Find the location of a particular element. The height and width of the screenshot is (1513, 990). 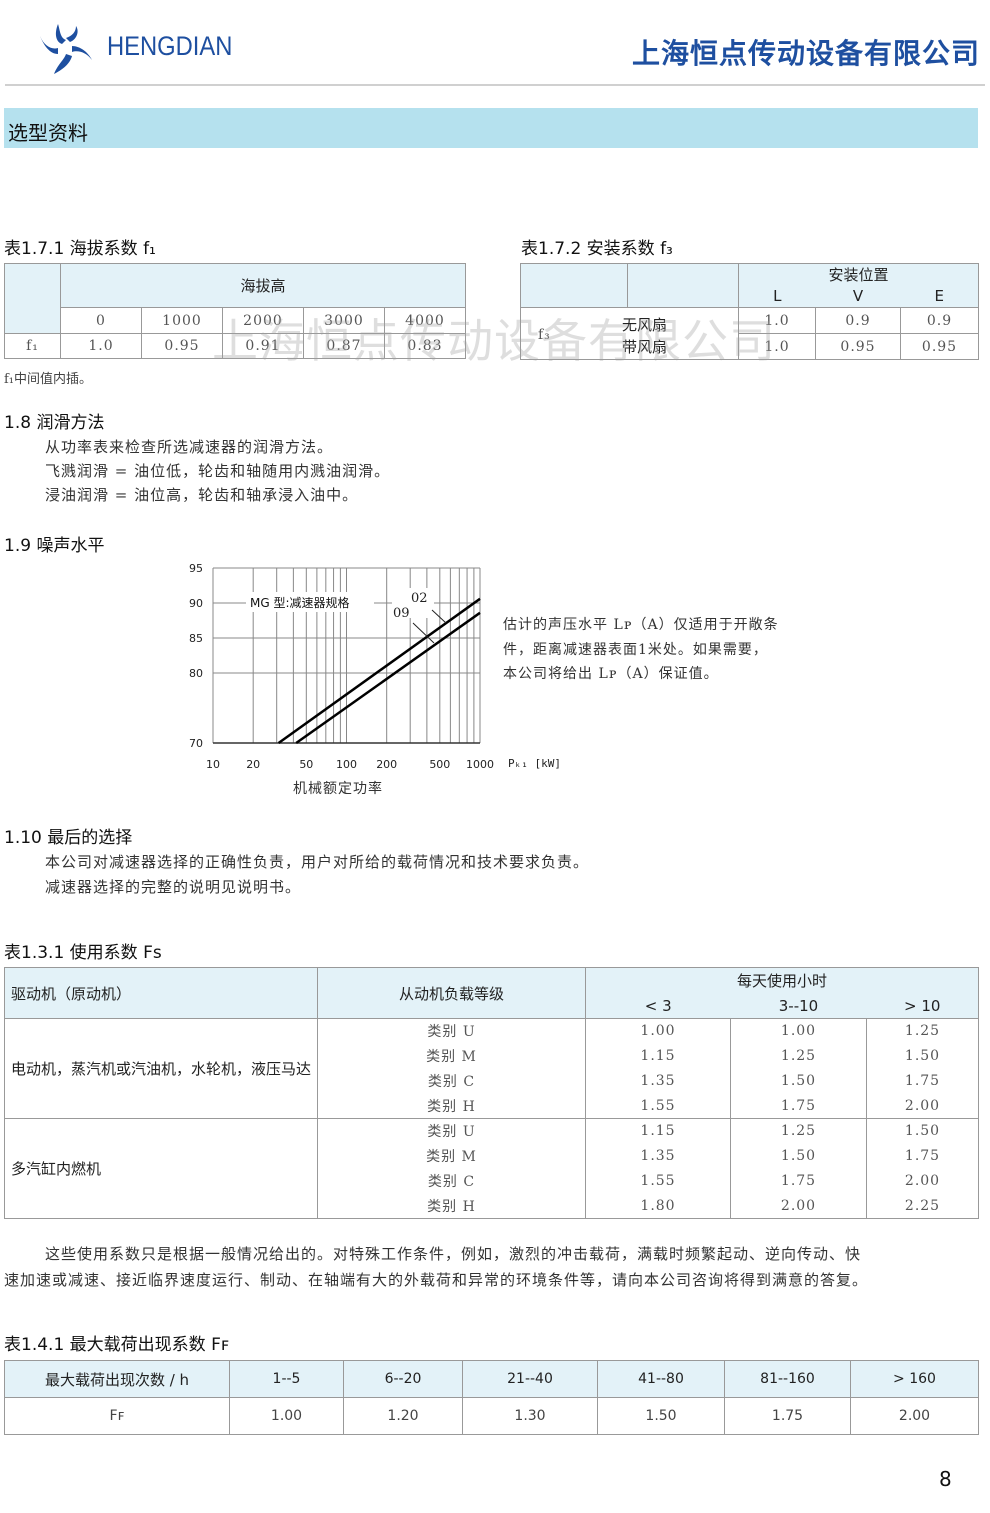

noise-note-line: 本公司将给出 Lᴘ（A）保证值。 is located at coordinates (611, 674).